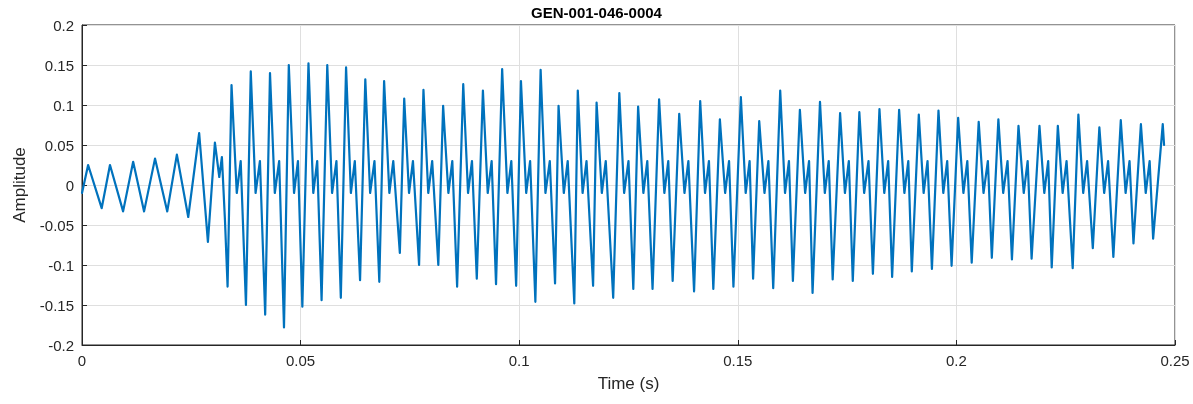  What do you see at coordinates (82, 360) in the screenshot?
I see `x-tick-label: 0` at bounding box center [82, 360].